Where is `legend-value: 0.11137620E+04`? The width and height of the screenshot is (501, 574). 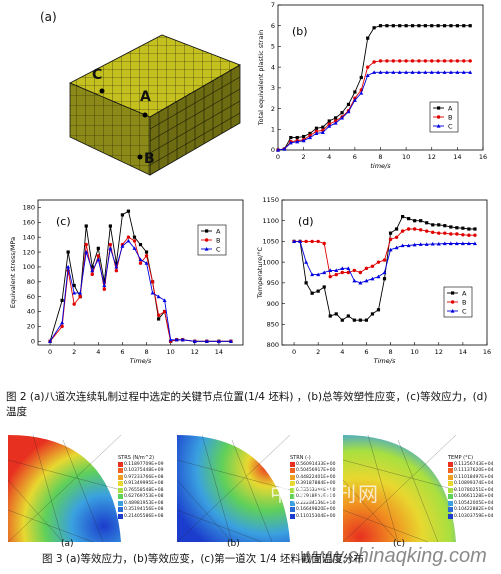 legend-value: 0.11137620E+04 is located at coordinates (474, 471).